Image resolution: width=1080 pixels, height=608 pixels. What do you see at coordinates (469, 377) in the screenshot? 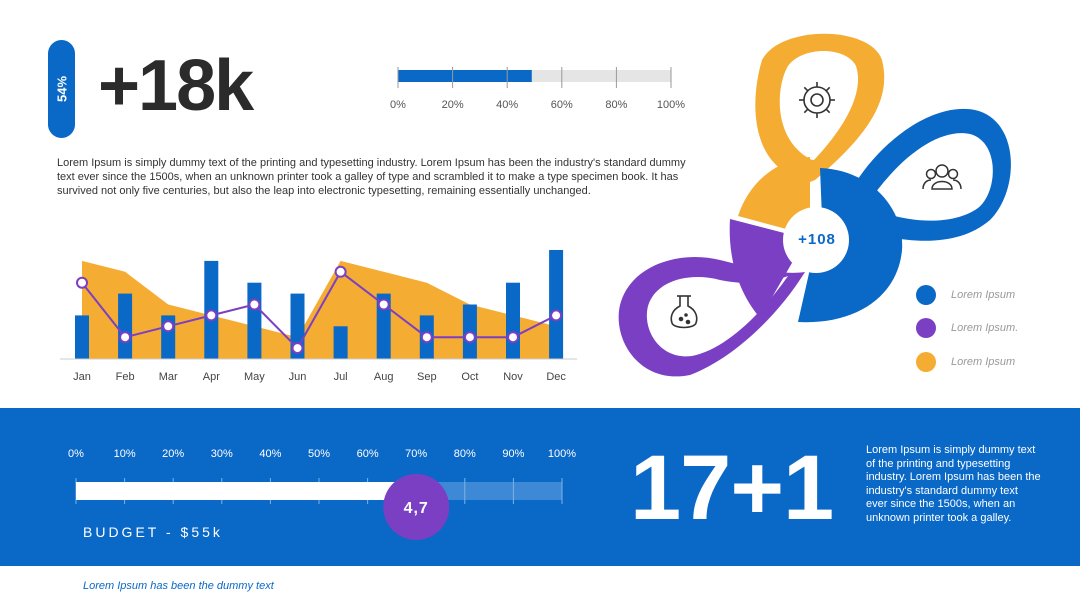
I see `x-tick-label: Oct` at bounding box center [469, 377].